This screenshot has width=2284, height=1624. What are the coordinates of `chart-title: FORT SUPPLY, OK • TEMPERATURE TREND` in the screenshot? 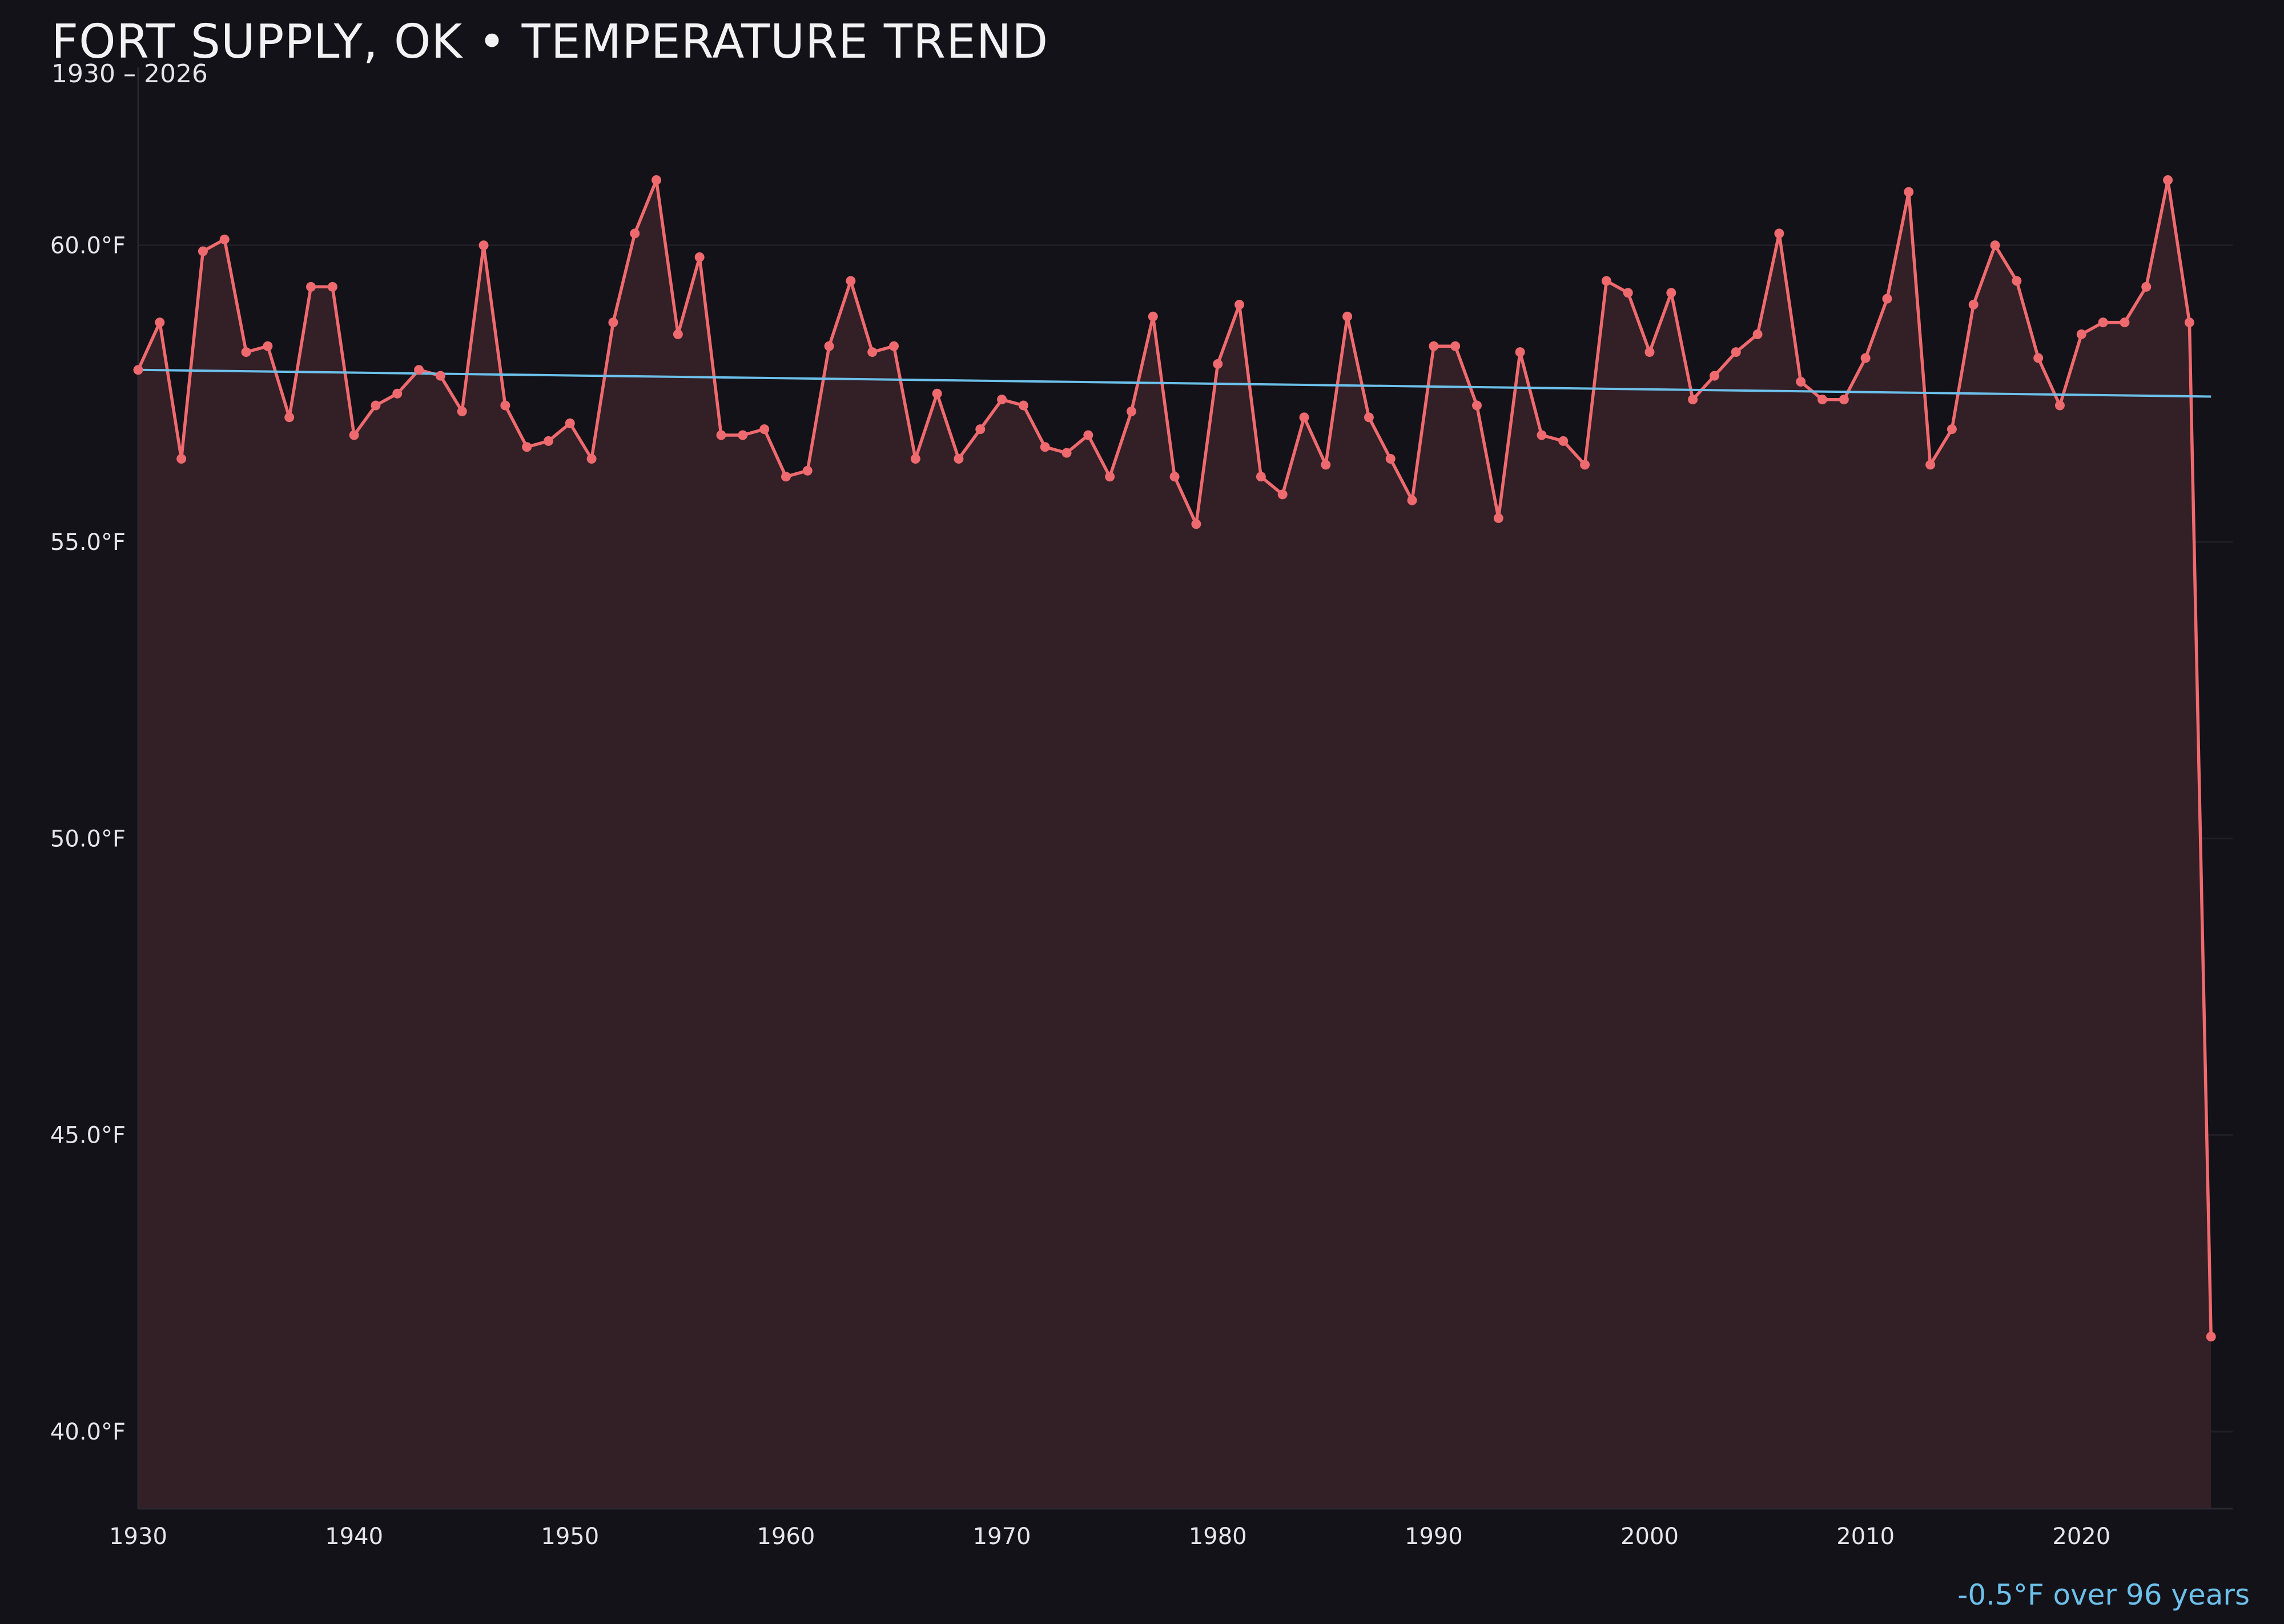 It's located at (550, 42).